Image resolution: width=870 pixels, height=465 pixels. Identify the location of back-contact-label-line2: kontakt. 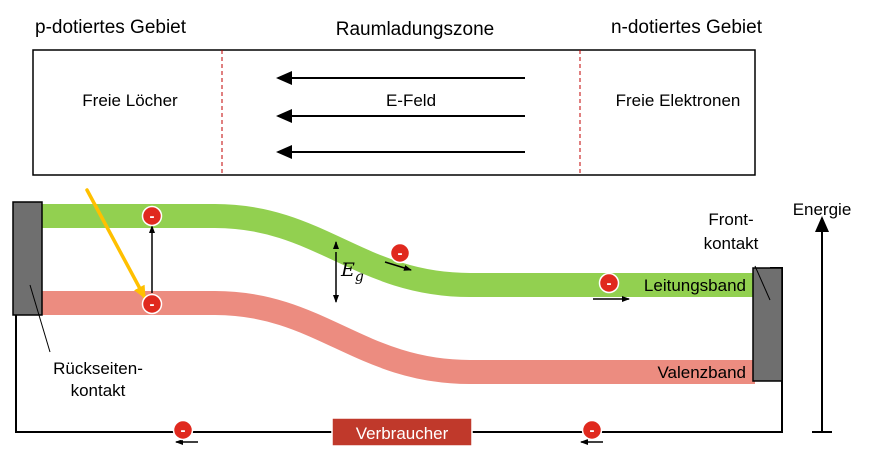
(98, 390).